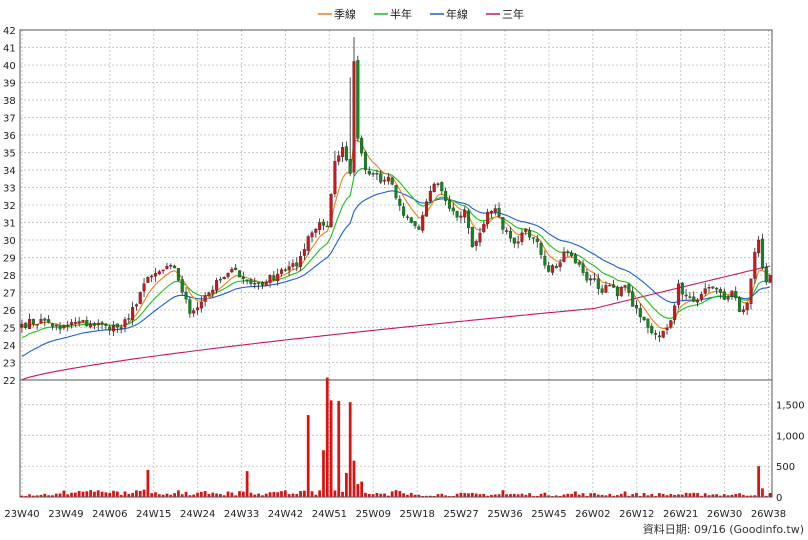 Image resolution: width=808 pixels, height=540 pixels. I want to click on volume-tick-label: 500, so click(785, 467).